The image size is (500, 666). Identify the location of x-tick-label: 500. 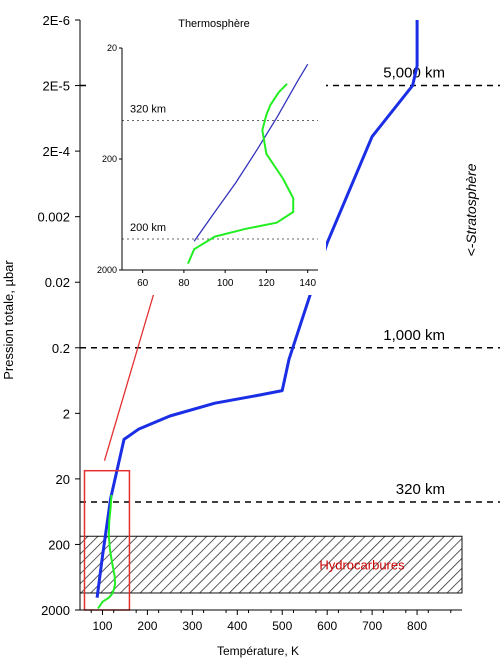
(282, 626).